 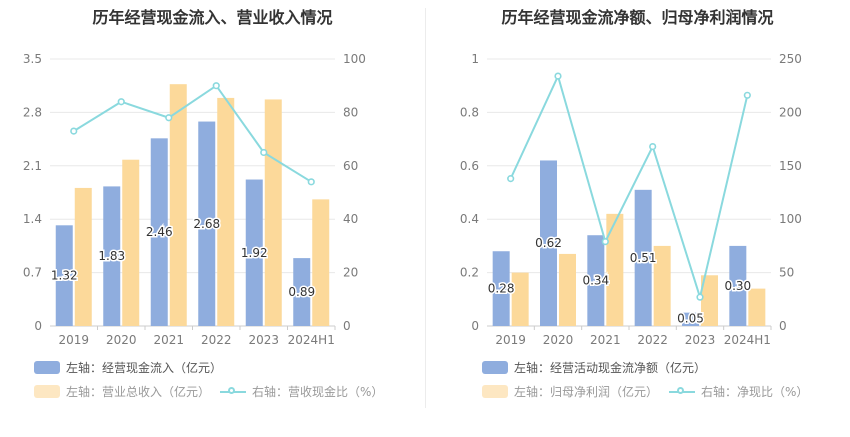 I want to click on right-axis-tick-label: 20, so click(x=350, y=273).